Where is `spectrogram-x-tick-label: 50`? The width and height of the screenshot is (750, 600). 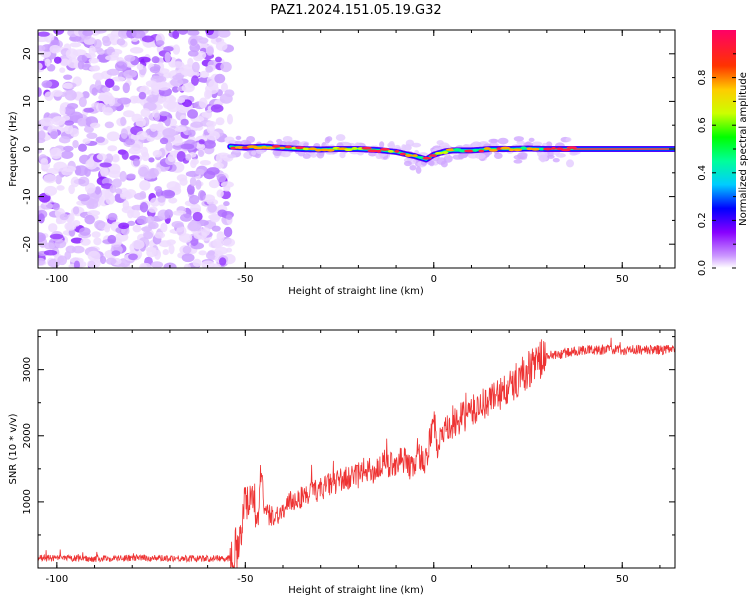 spectrogram-x-tick-label: 50 is located at coordinates (622, 279).